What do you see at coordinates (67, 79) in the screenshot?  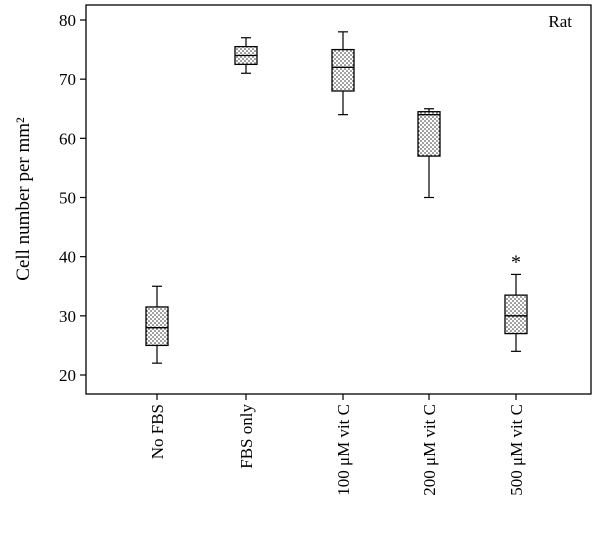 I see `y-tick-label: 70` at bounding box center [67, 79].